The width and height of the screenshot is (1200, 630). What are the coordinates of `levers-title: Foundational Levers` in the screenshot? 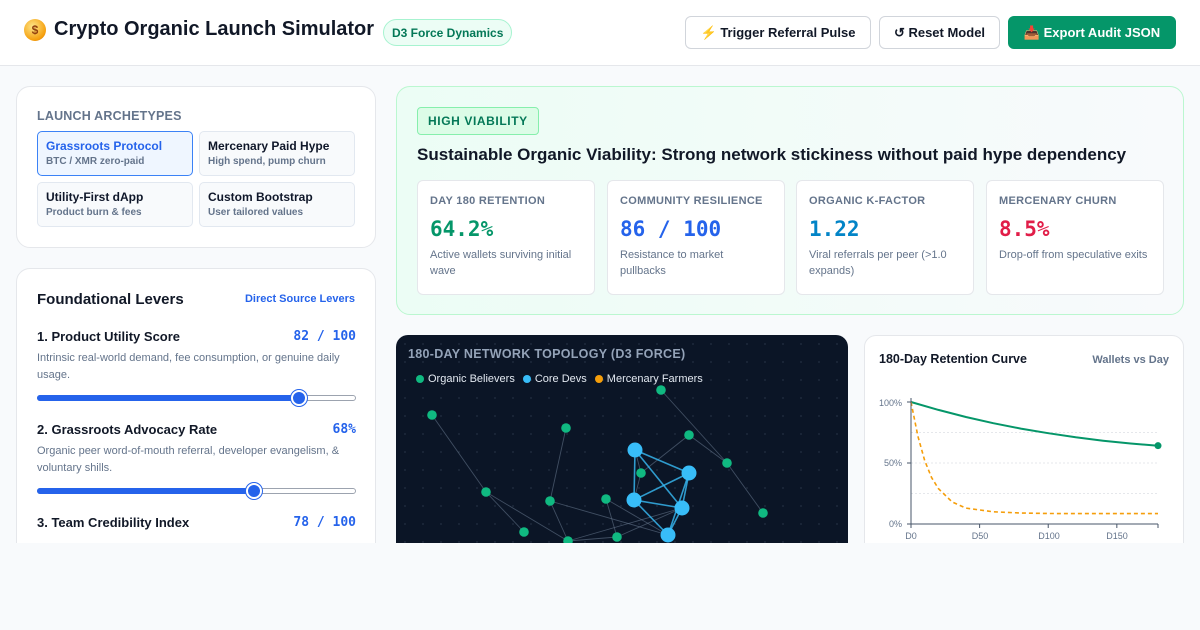 It's located at (110, 299).